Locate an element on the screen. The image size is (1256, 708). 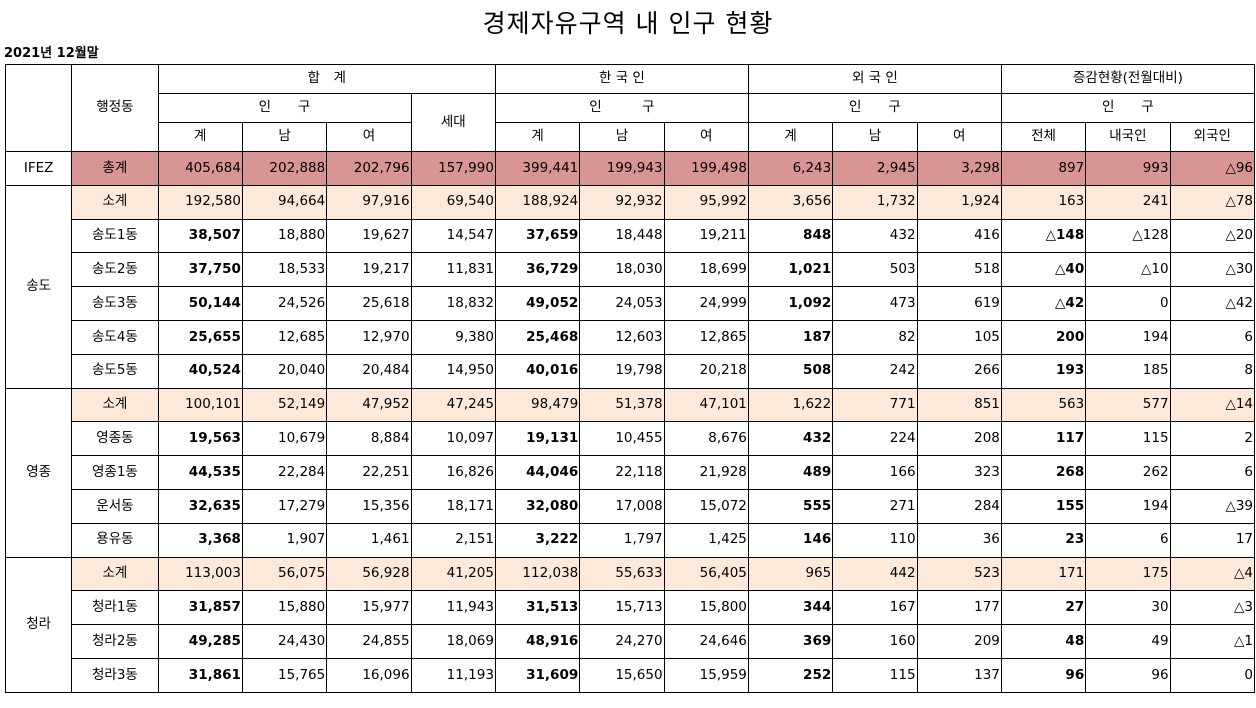
cell-value: 20,218 is located at coordinates (706, 371).